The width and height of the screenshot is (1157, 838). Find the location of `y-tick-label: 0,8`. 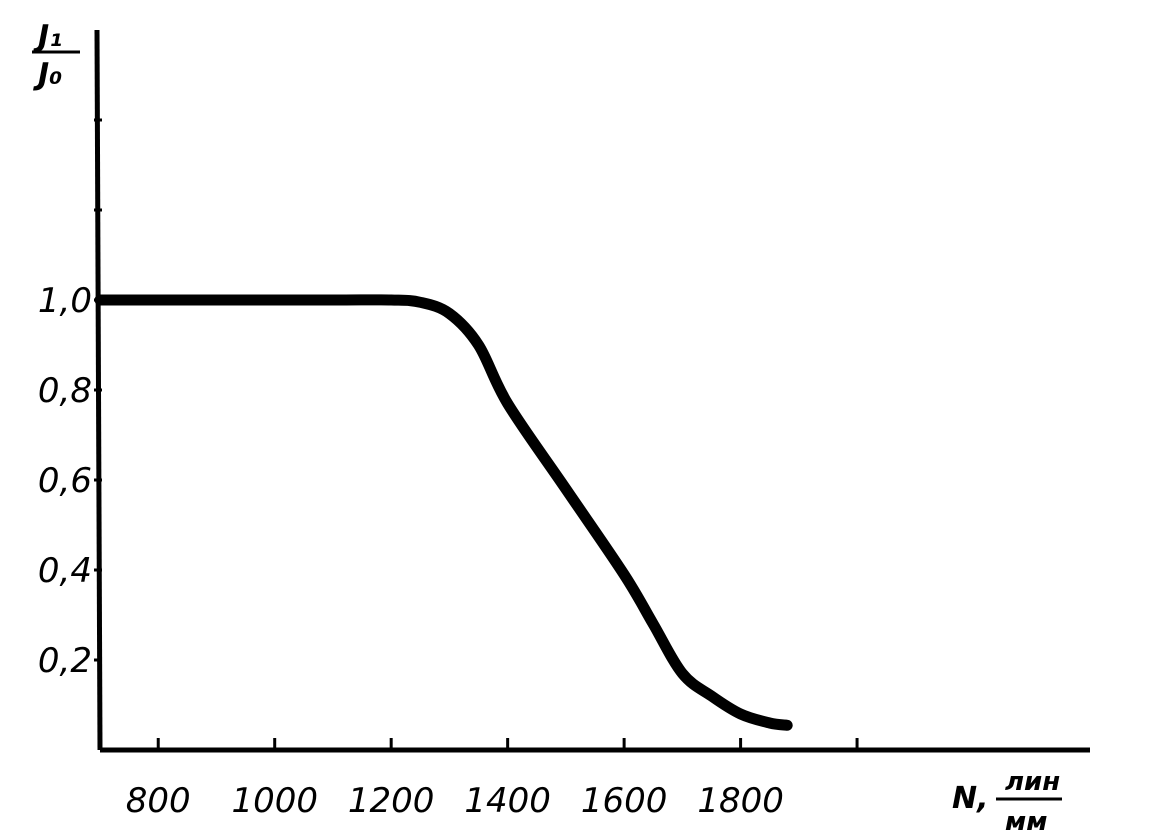

y-tick-label: 0,8 is located at coordinates (65, 391).